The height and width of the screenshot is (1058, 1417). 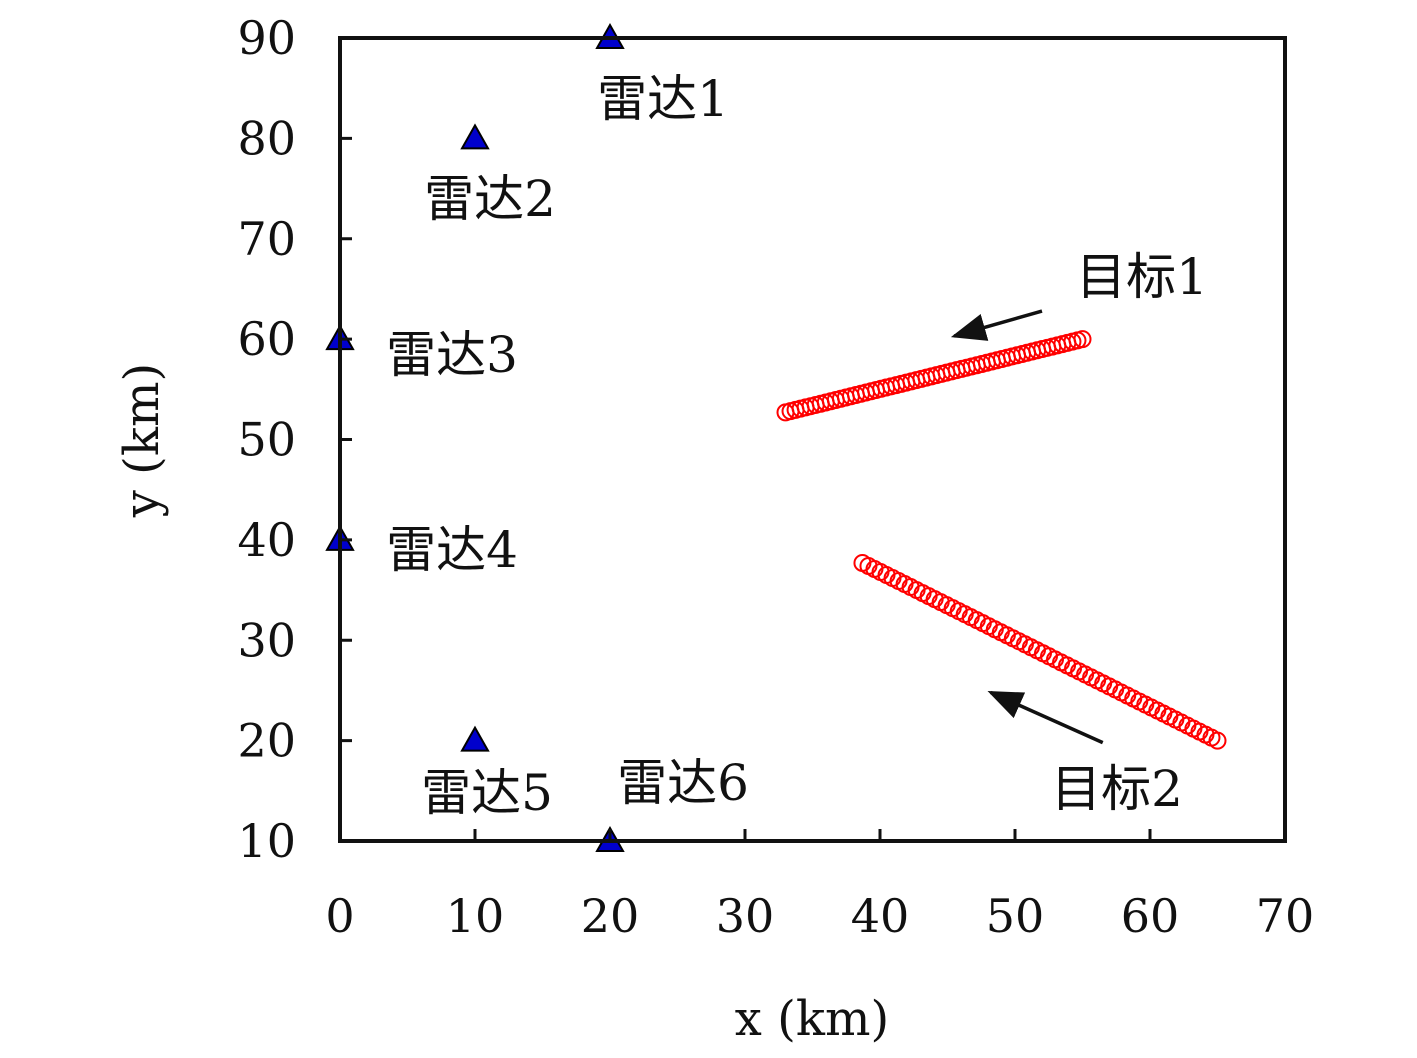 I want to click on radar-label: 雷达6, so click(x=683, y=783).